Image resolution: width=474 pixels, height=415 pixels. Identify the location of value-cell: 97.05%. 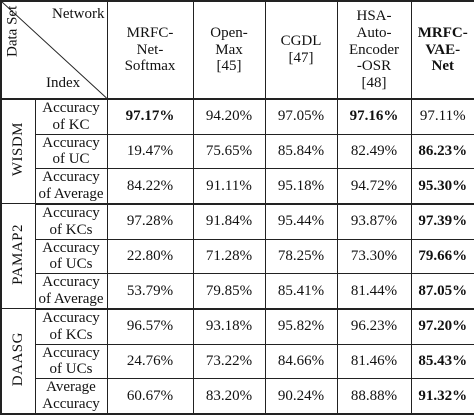
(301, 116).